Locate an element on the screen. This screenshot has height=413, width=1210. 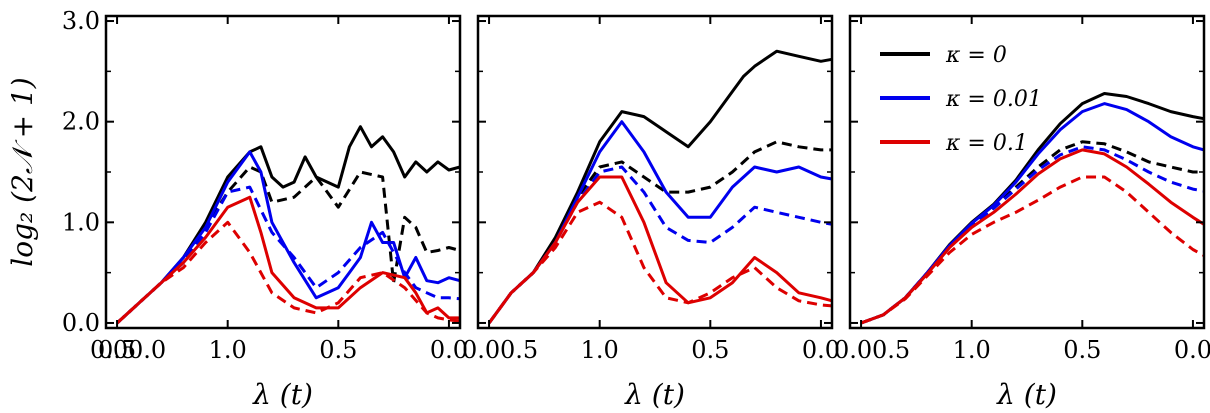
x-tick-label-right-0: 0.0 is located at coordinates (853, 350).